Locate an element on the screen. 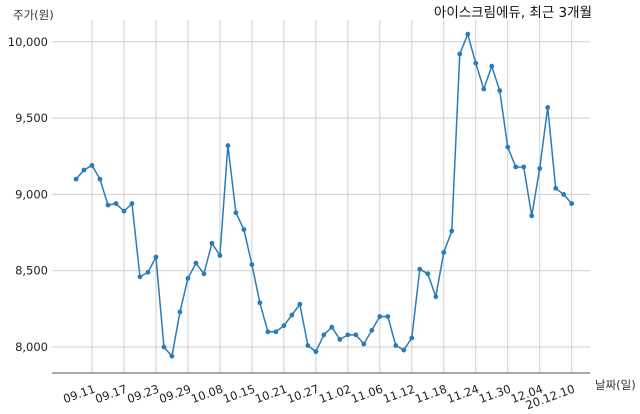 This screenshot has width=640, height=414. x-tick-label: 11.12 is located at coordinates (399, 394).